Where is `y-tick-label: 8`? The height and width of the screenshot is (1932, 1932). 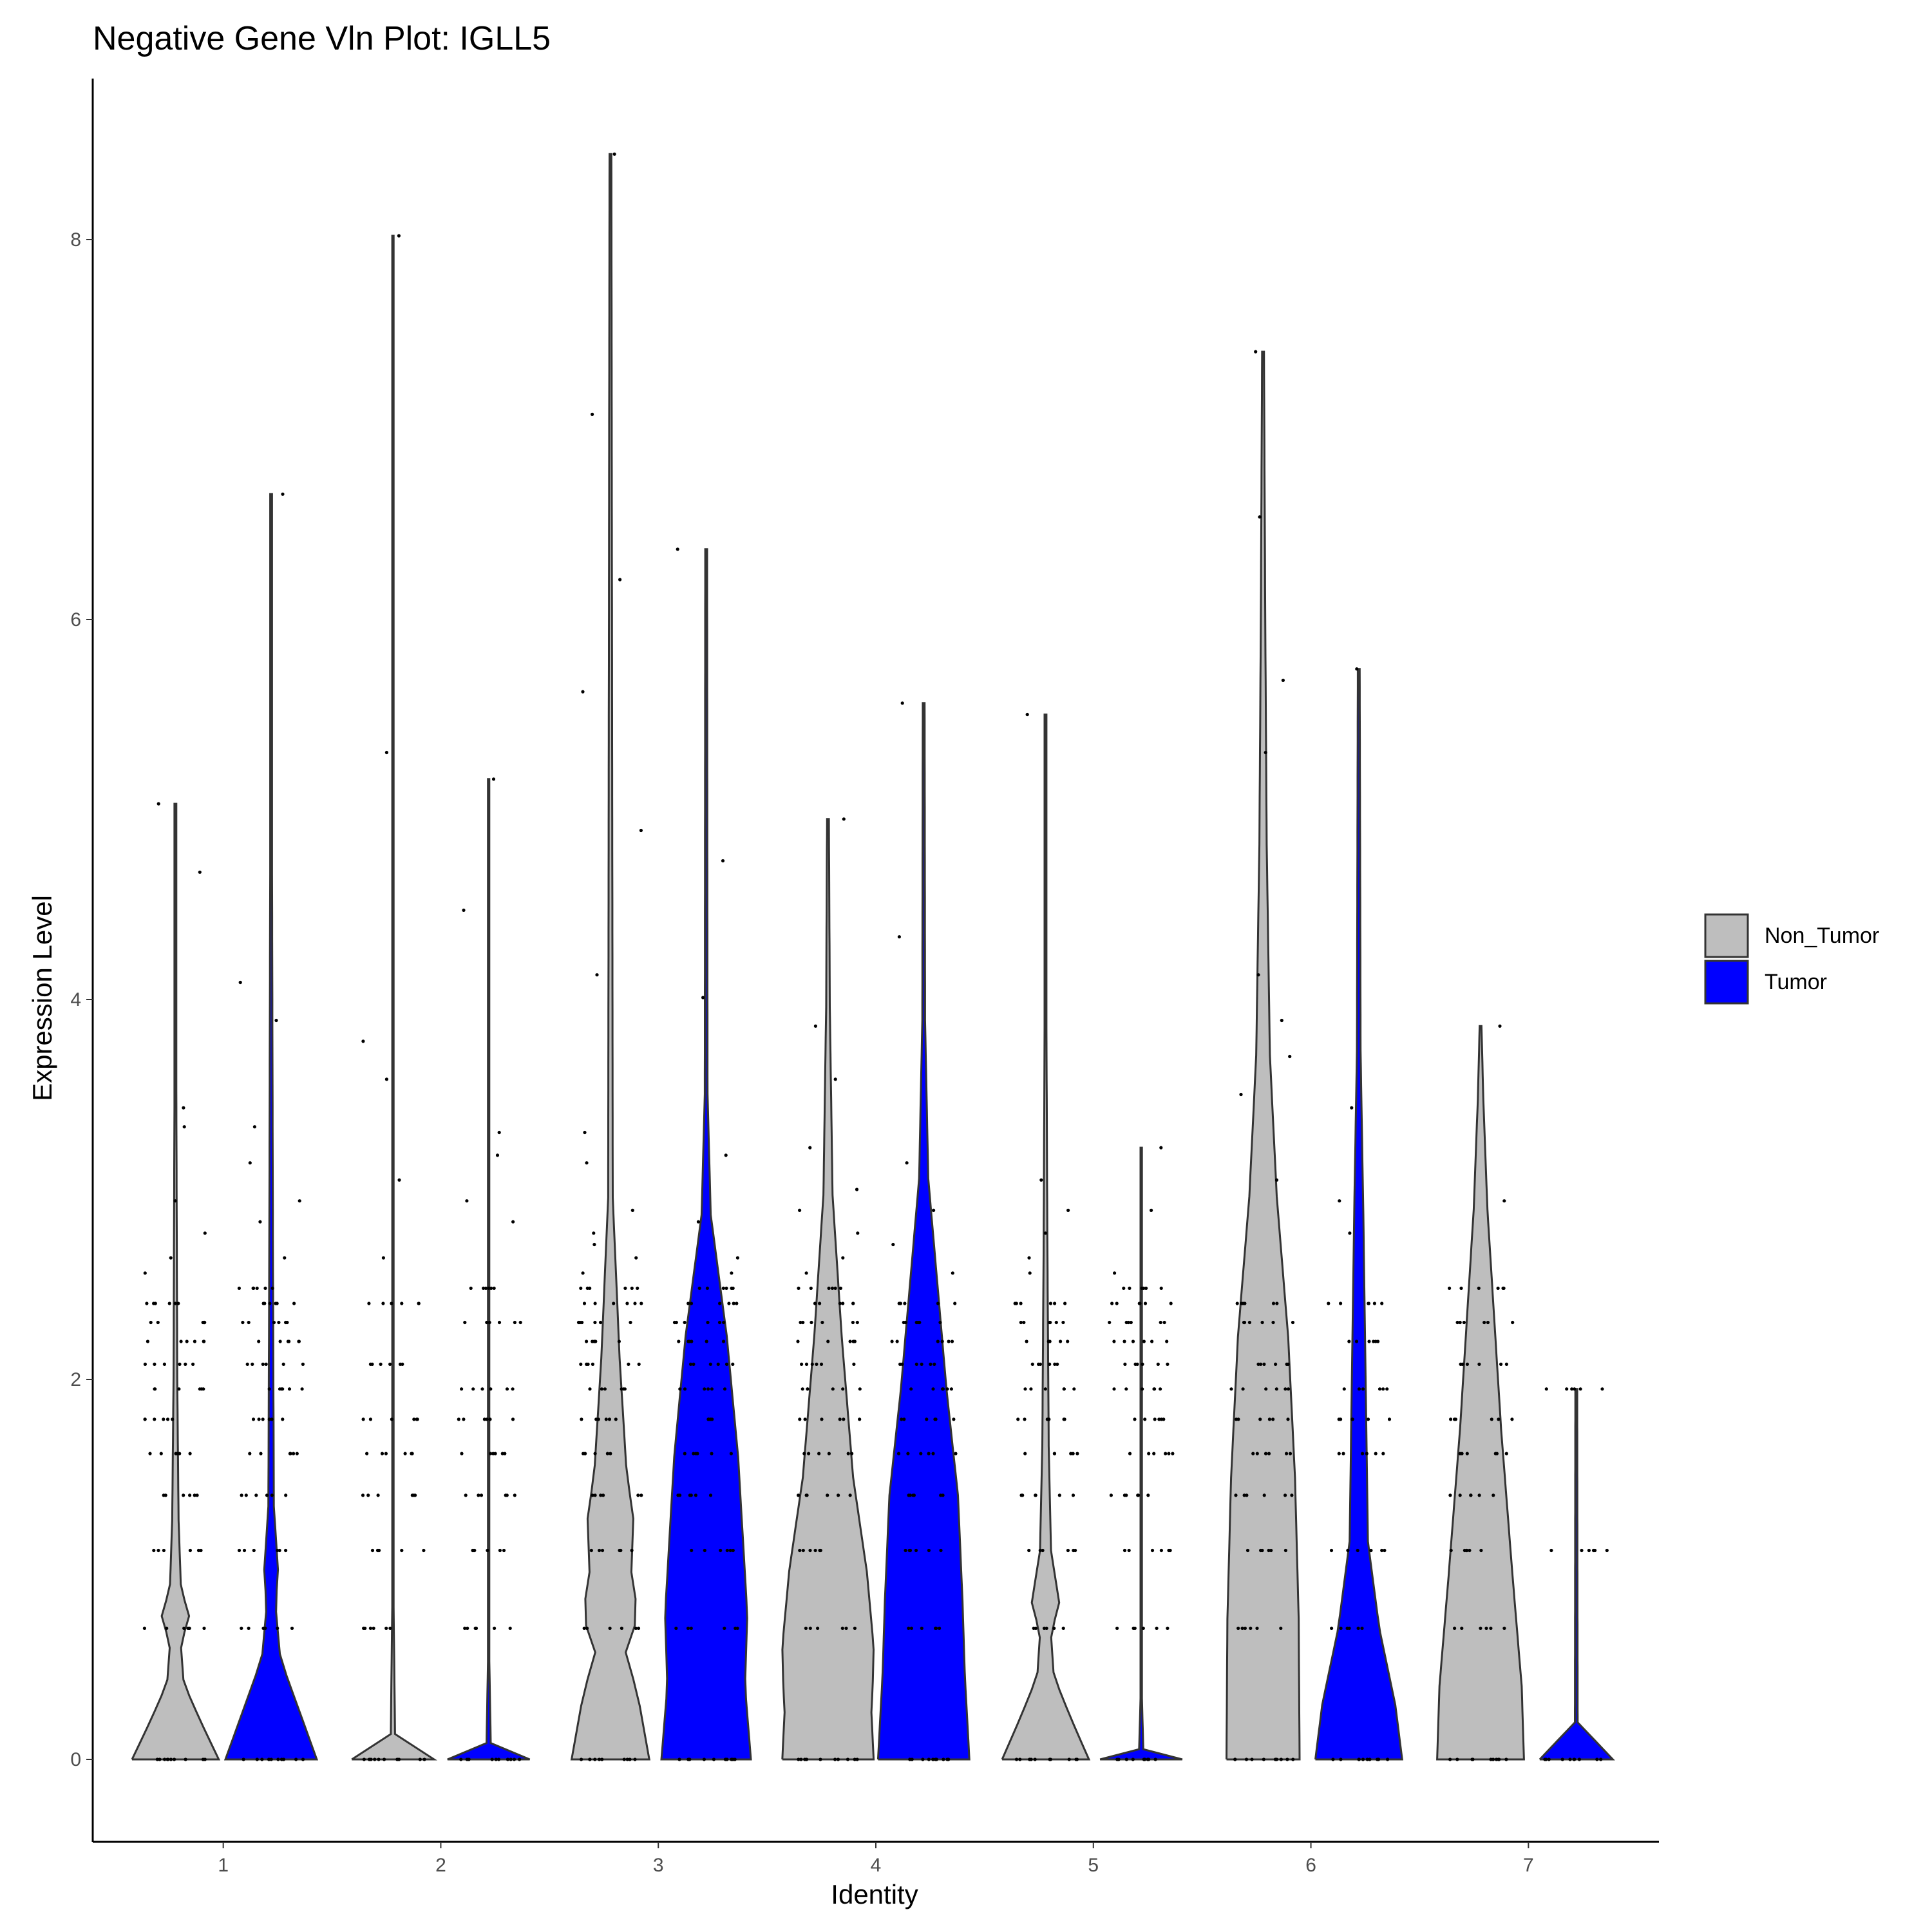
y-tick-label: 8 is located at coordinates (75, 240).